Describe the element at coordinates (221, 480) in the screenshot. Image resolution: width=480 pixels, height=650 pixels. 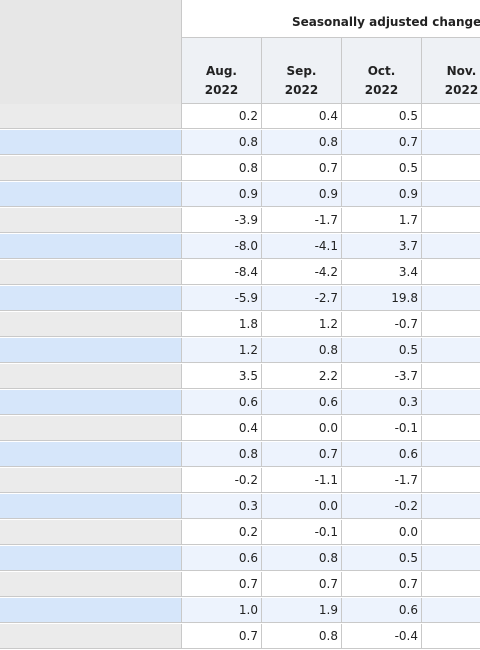
I see `value-cell: -0.2` at that location.